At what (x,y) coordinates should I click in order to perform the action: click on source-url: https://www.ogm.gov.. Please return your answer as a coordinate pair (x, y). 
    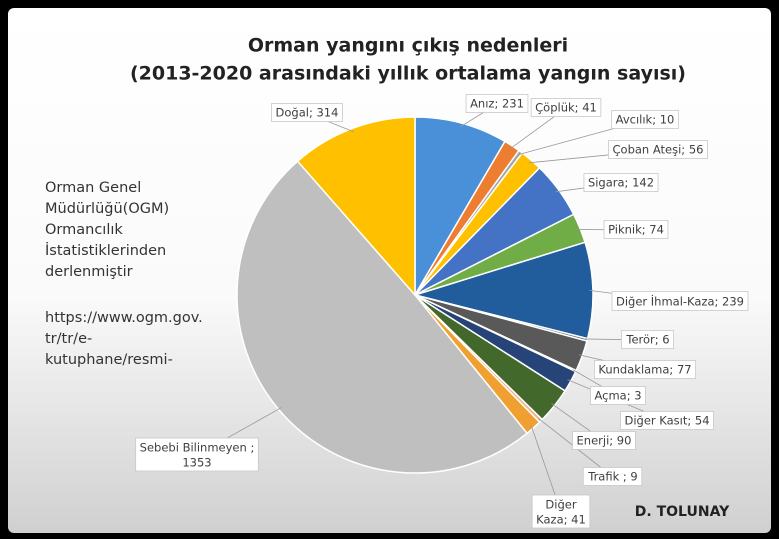
    Looking at the image, I should click on (124, 318).